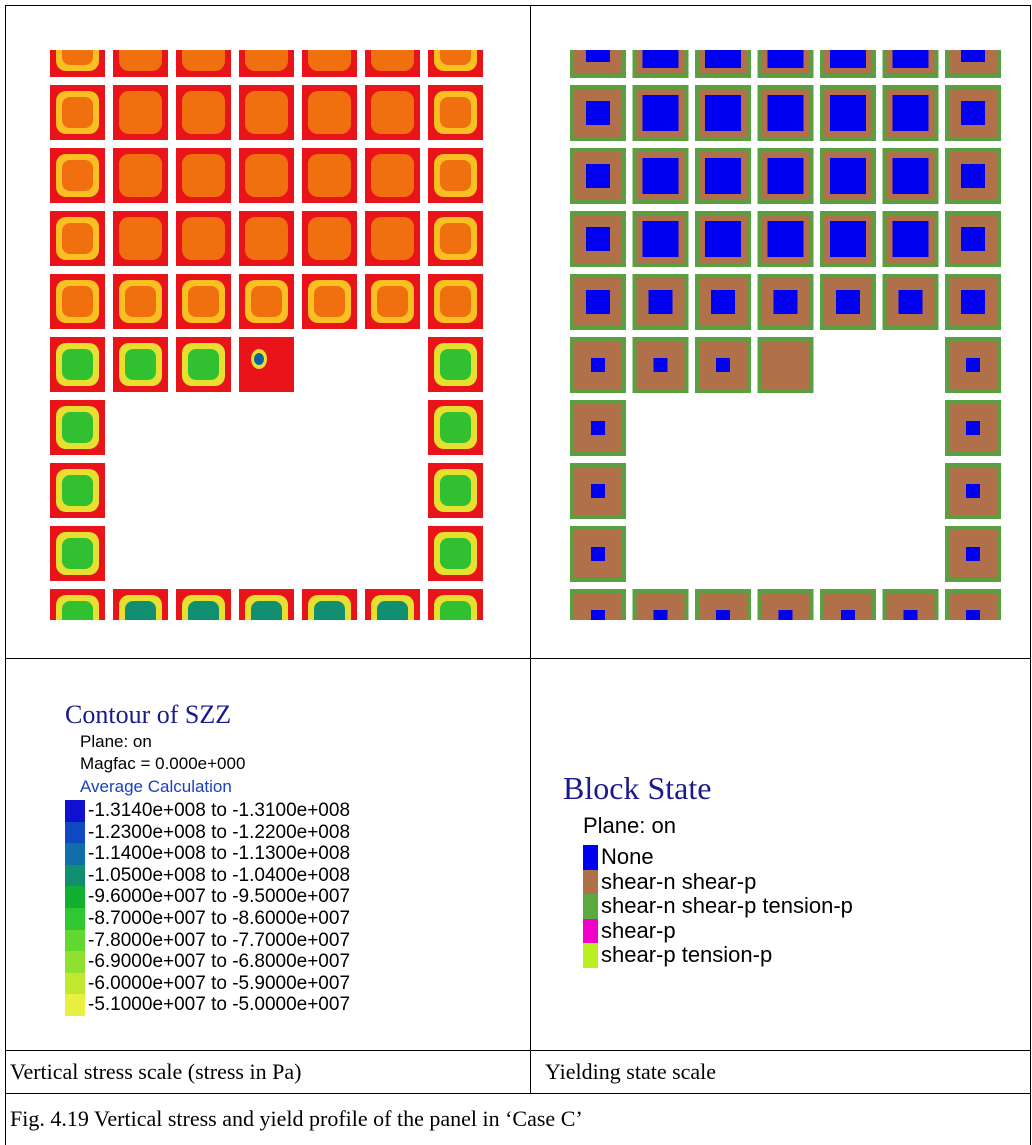  Describe the element at coordinates (219, 897) in the screenshot. I see `legend-label: -9.6000e+007 to -9.5000e+007` at that location.